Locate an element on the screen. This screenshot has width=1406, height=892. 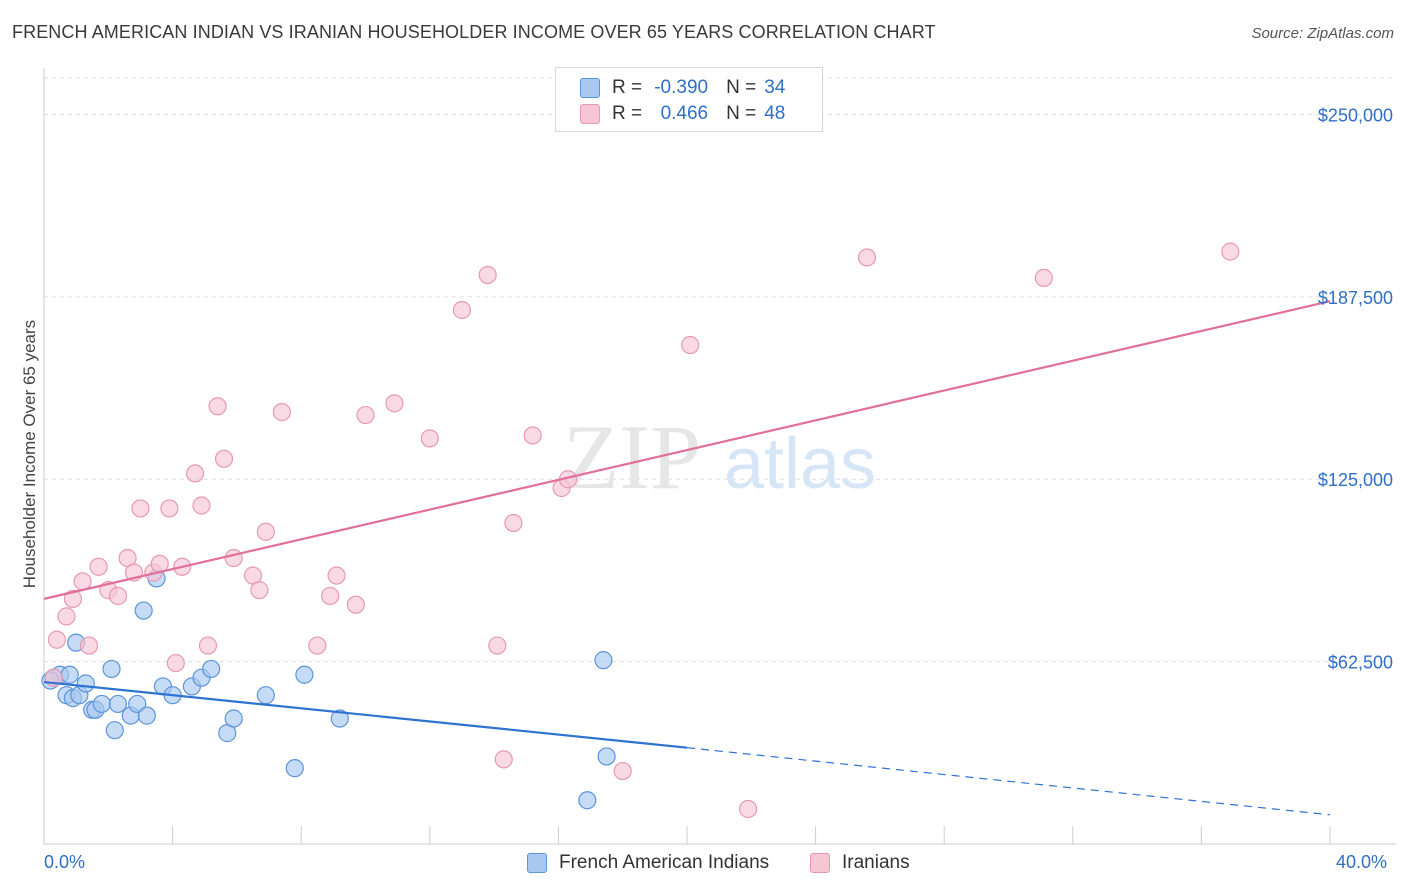
watermark-zip: ZIP is located at coordinates (632, 457).